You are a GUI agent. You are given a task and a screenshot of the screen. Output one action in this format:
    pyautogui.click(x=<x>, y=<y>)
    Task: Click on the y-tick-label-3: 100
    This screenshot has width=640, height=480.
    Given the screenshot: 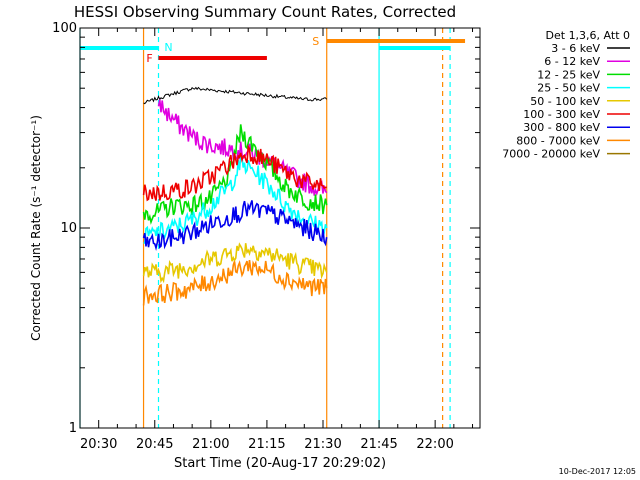 What is the action you would take?
    pyautogui.click(x=64, y=28)
    